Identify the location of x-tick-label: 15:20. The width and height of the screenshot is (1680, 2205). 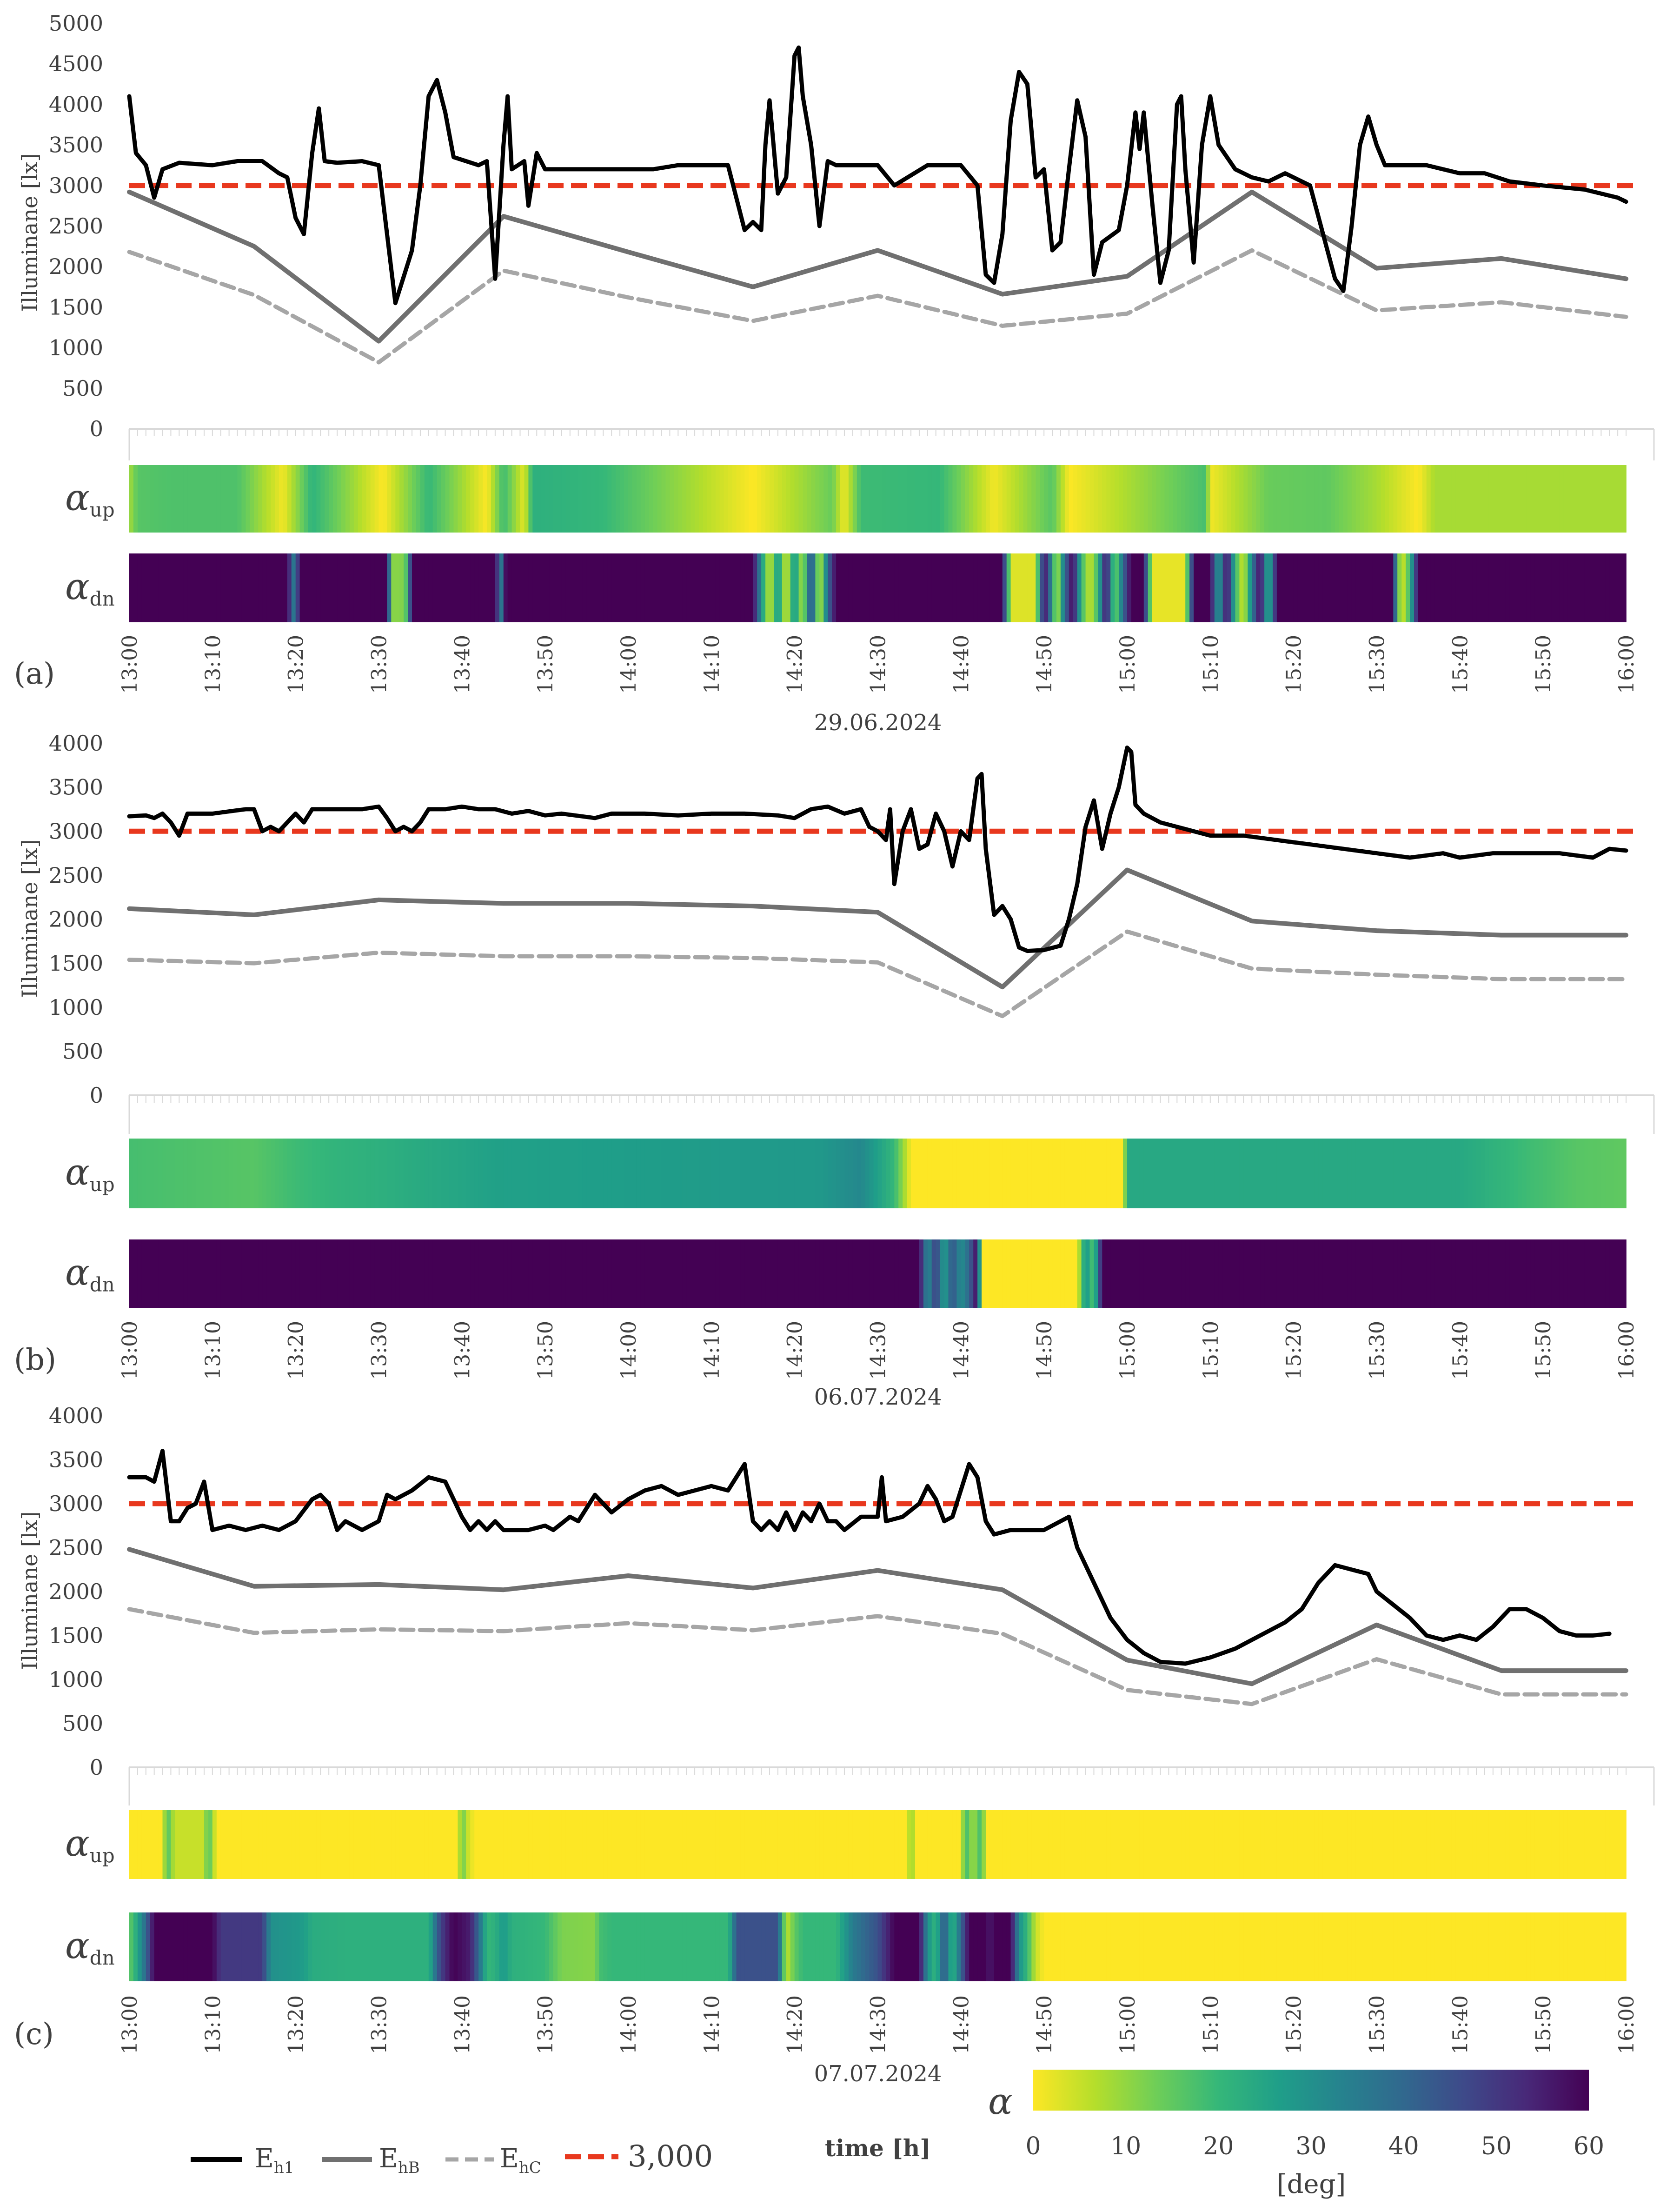
(1294, 664).